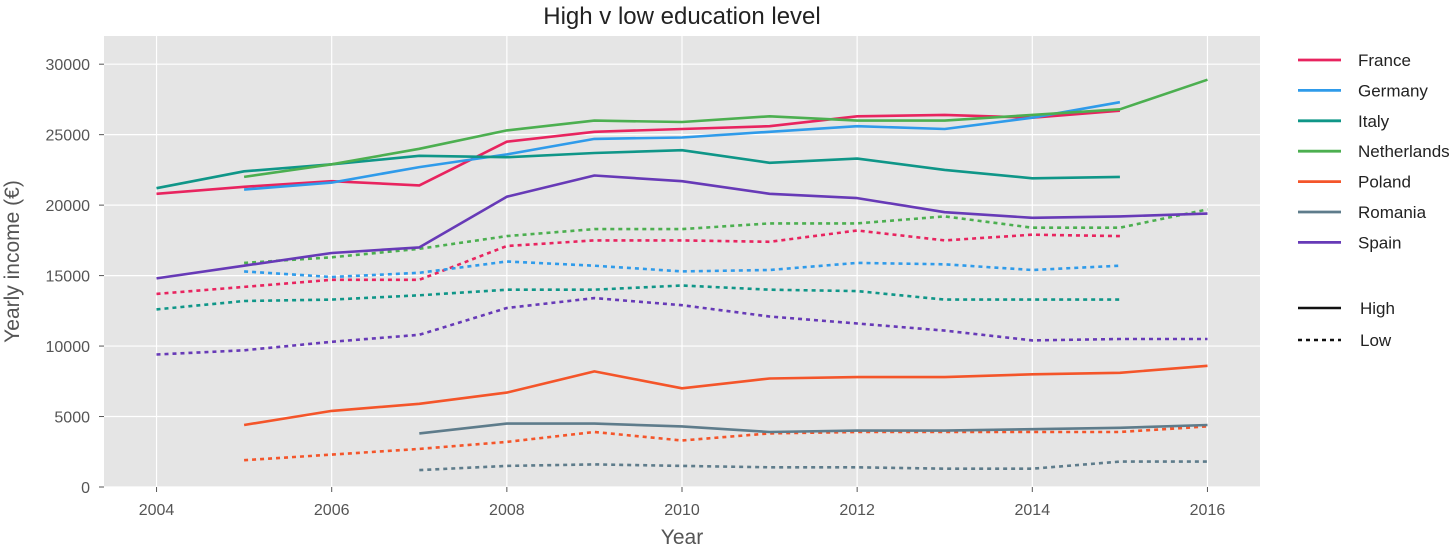 This screenshot has width=1456, height=549. I want to click on x-tick-label: 2010, so click(682, 510).